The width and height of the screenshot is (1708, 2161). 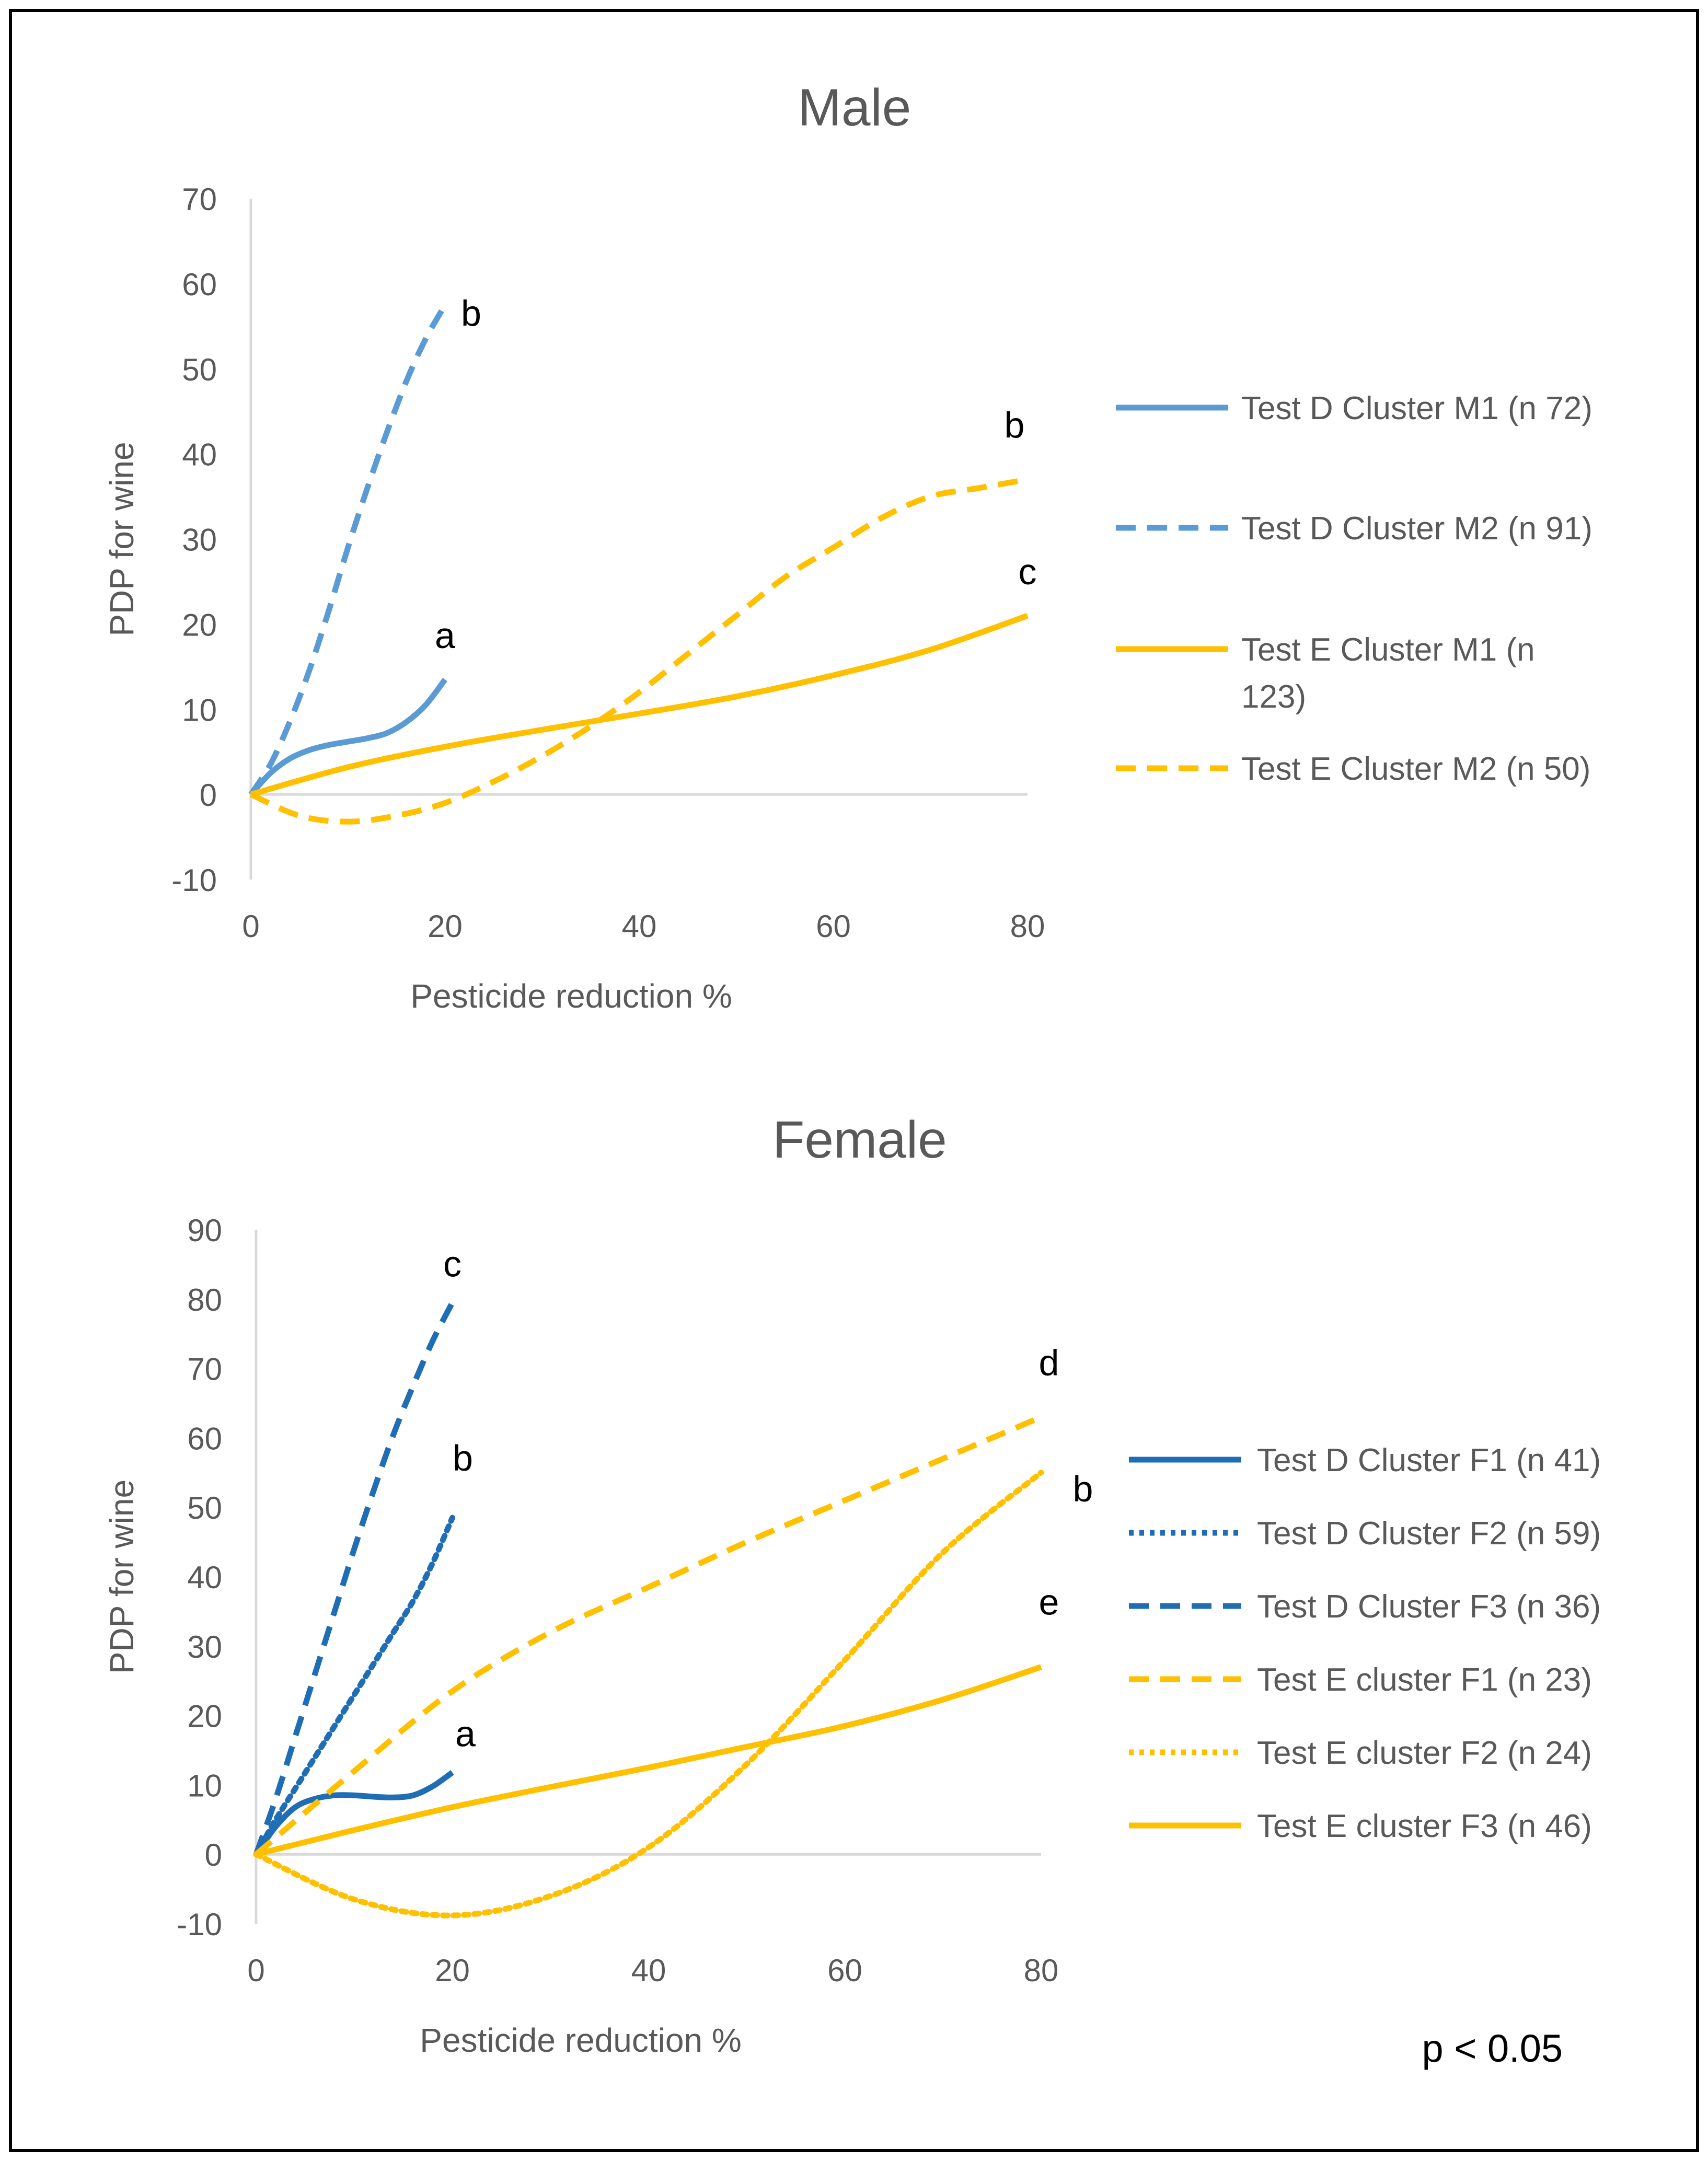 I want to click on chart-title: Male, so click(x=854, y=108).